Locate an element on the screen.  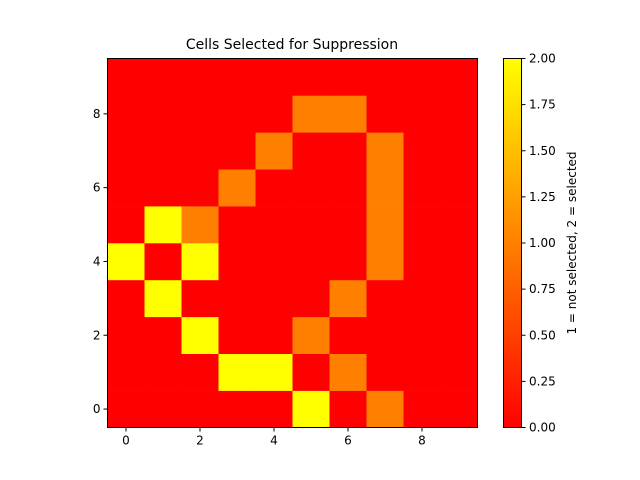
colorbar is located at coordinates (512, 243).